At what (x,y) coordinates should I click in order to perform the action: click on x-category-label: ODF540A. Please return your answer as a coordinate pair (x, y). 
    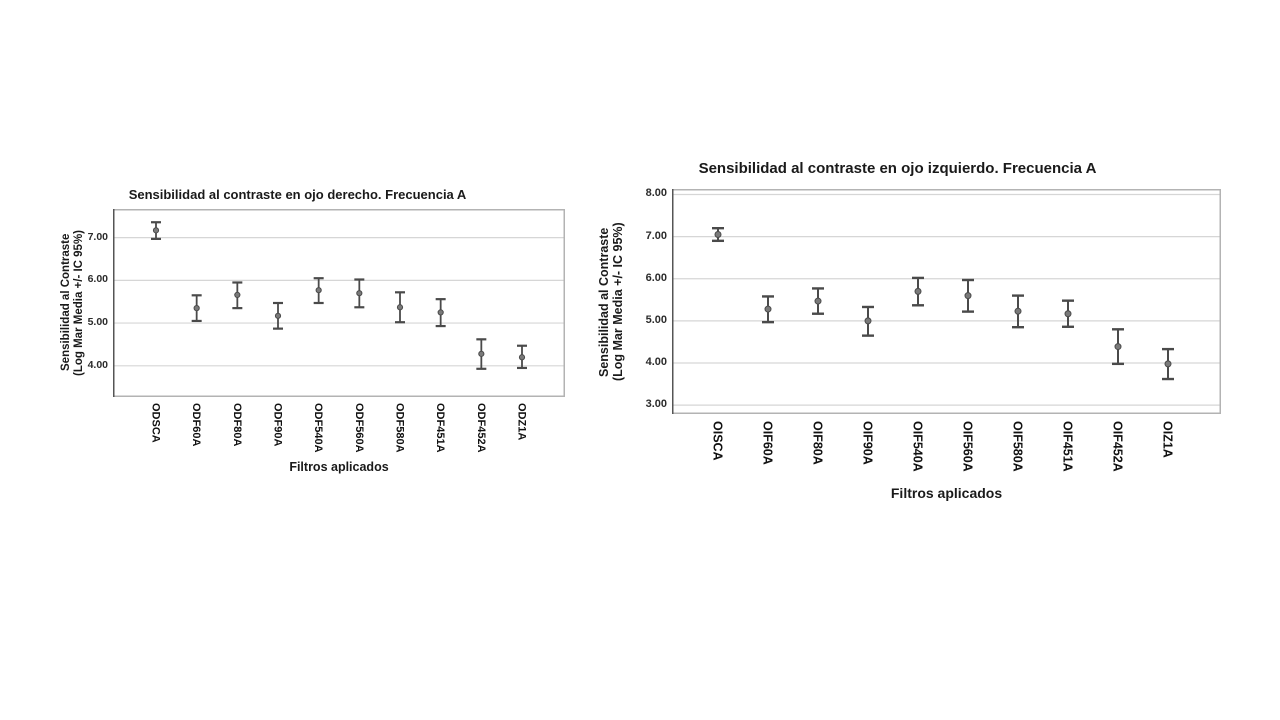
    Looking at the image, I should click on (318, 428).